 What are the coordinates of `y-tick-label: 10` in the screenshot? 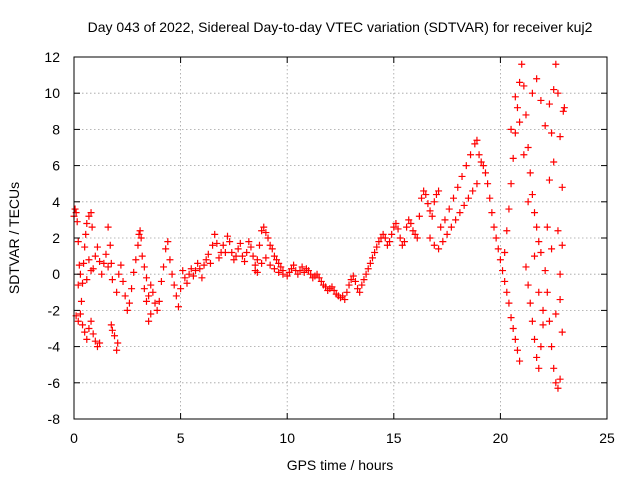 It's located at (52, 93).